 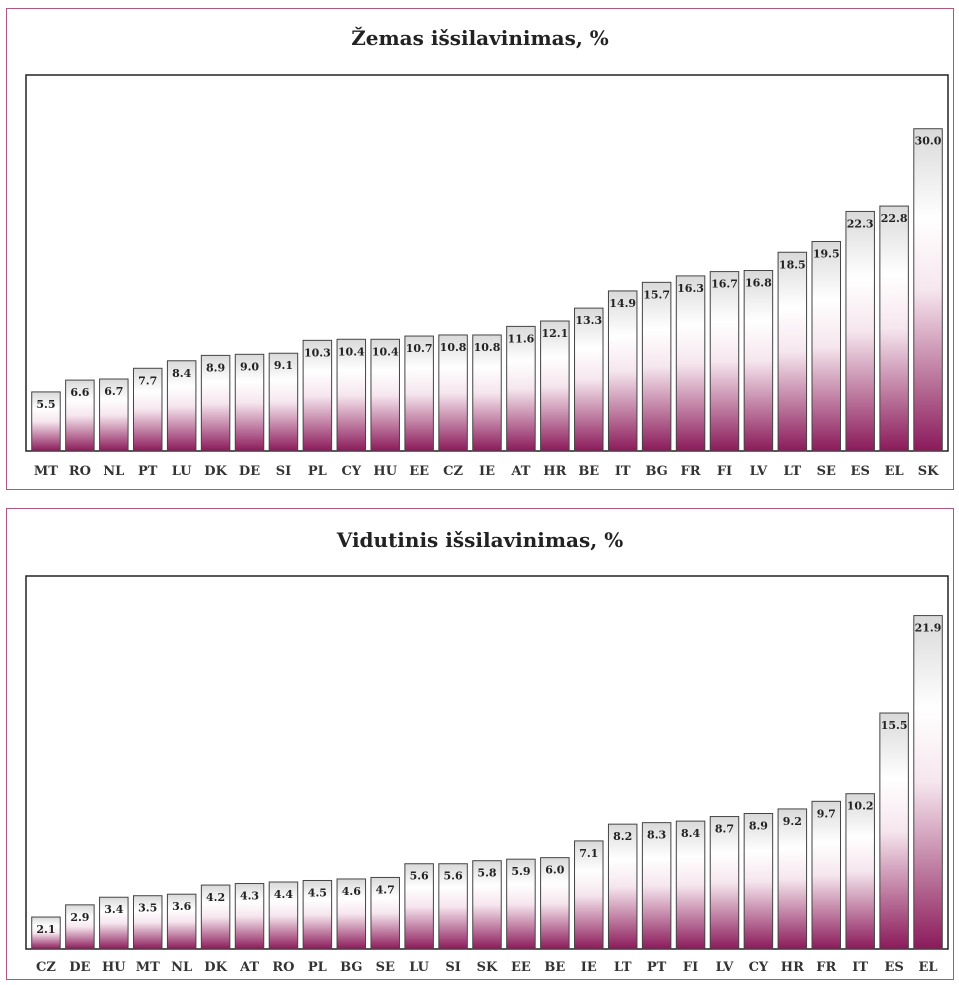 What do you see at coordinates (928, 141) in the screenshot?
I see `data-label: 30.0` at bounding box center [928, 141].